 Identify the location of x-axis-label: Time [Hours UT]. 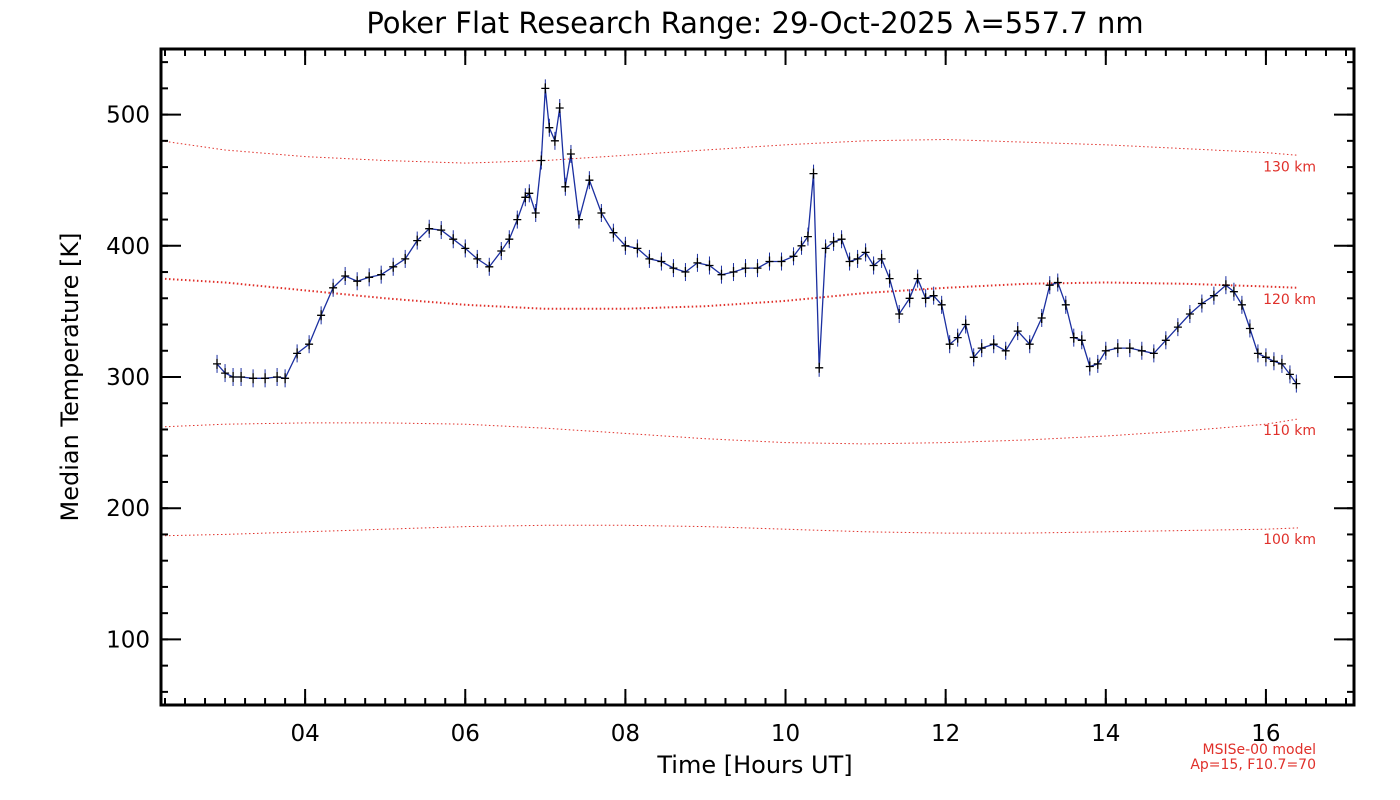
(754, 765).